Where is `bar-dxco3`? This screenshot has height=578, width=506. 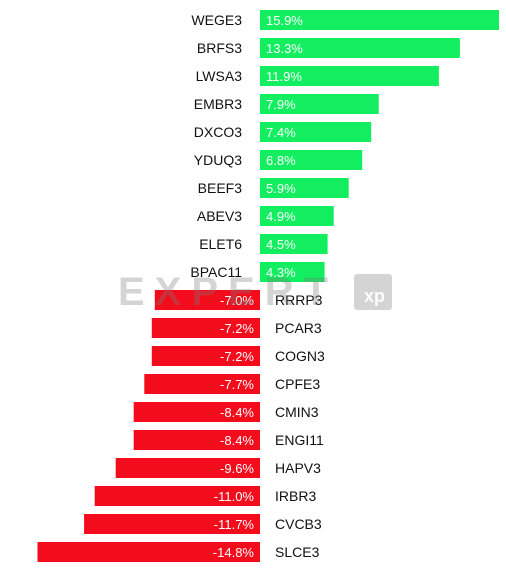
bar-dxco3 is located at coordinates (316, 132).